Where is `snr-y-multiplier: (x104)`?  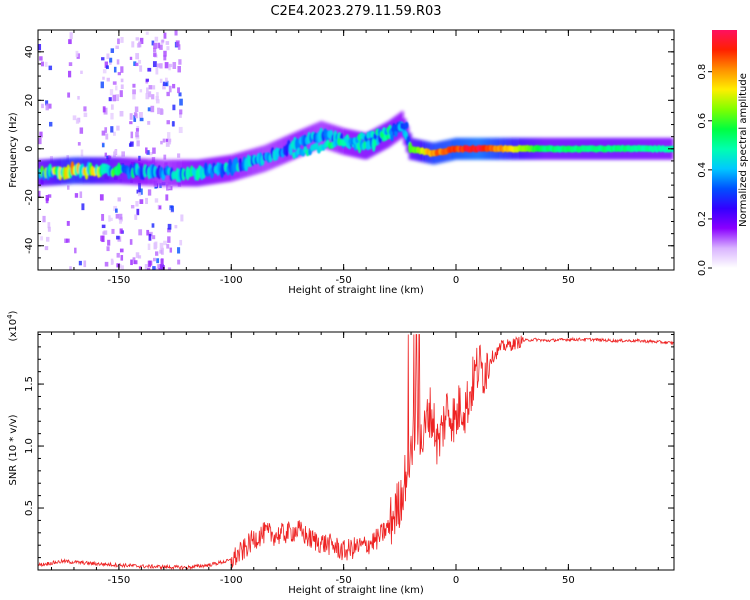 snr-y-multiplier: (x104) is located at coordinates (12, 325).